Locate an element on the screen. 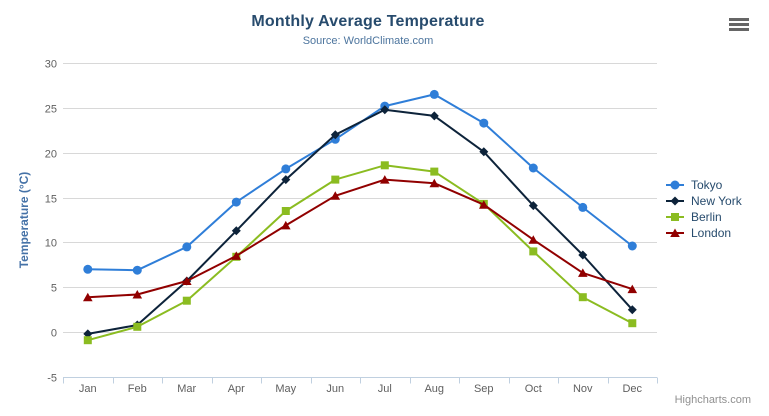 Image resolution: width=769 pixels, height=416 pixels. data-point-berlin-Dec is located at coordinates (632, 323).